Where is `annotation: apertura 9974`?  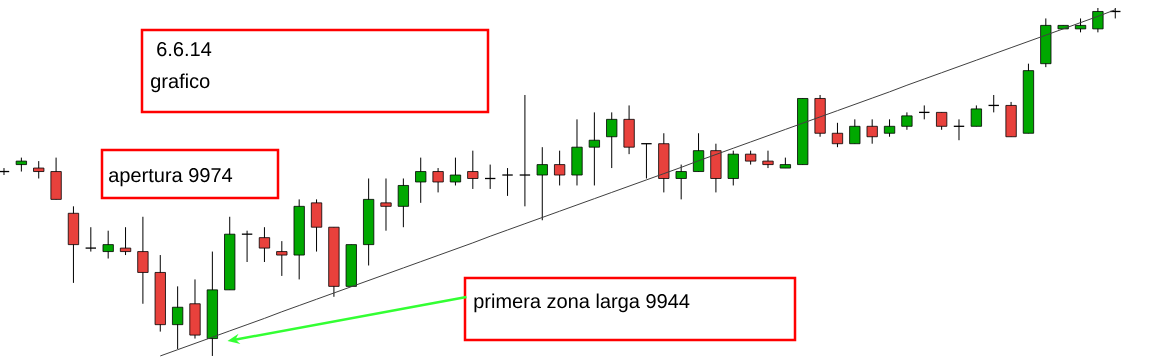 annotation: apertura 9974 is located at coordinates (171, 177).